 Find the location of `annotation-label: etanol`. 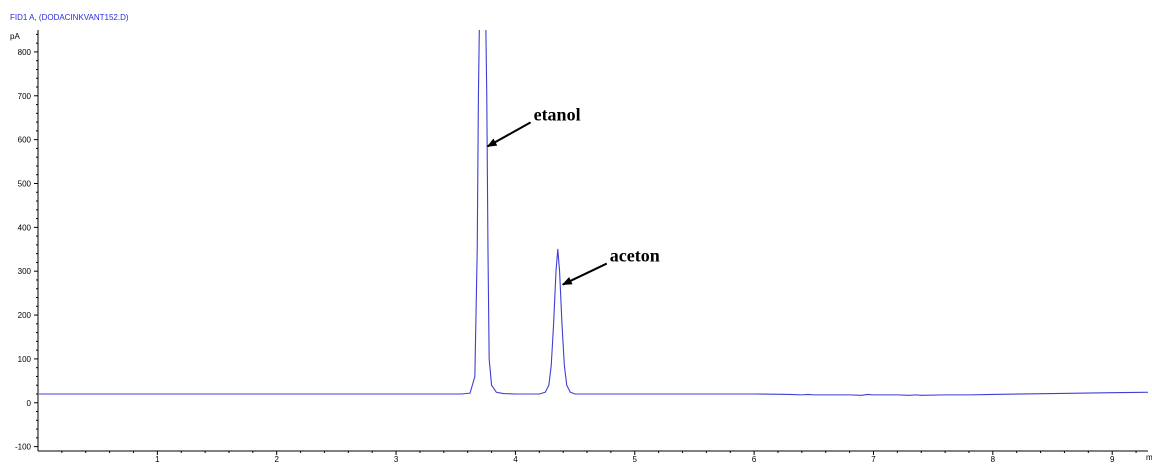

annotation-label: etanol is located at coordinates (557, 114).